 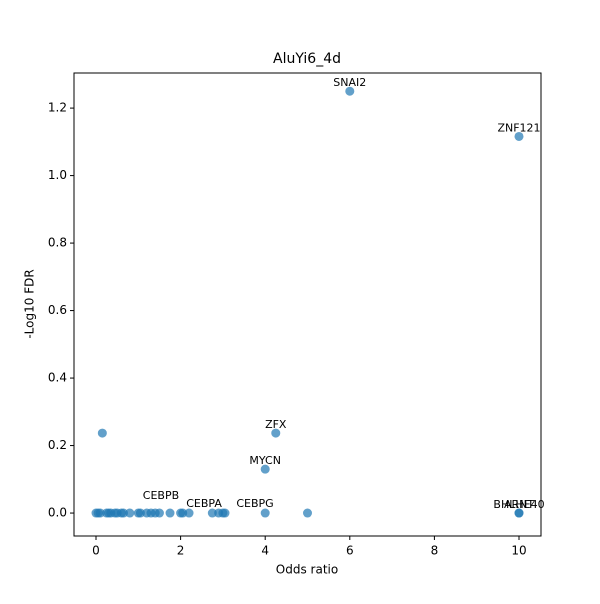 I want to click on y-axis-label: -Log10 FDR, so click(x=30, y=303).